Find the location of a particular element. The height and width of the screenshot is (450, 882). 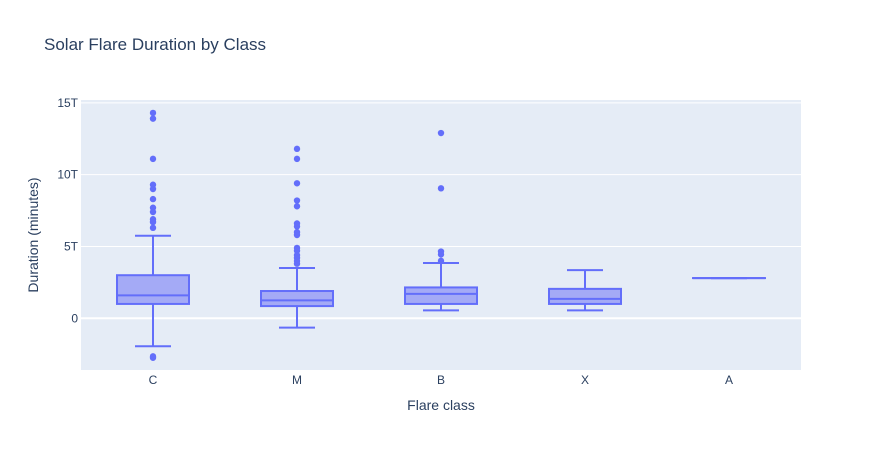

box-c is located at coordinates (153, 235).